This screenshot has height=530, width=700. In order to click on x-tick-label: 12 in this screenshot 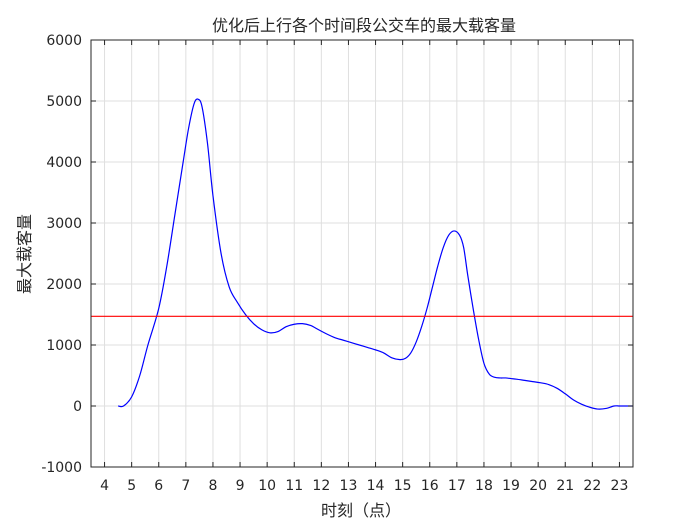, I will do `click(321, 486)`.